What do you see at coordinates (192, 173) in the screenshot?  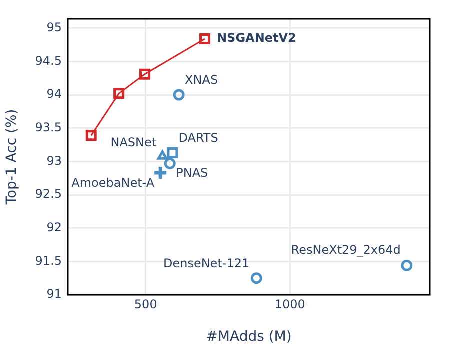 I see `series-label: PNAS` at bounding box center [192, 173].